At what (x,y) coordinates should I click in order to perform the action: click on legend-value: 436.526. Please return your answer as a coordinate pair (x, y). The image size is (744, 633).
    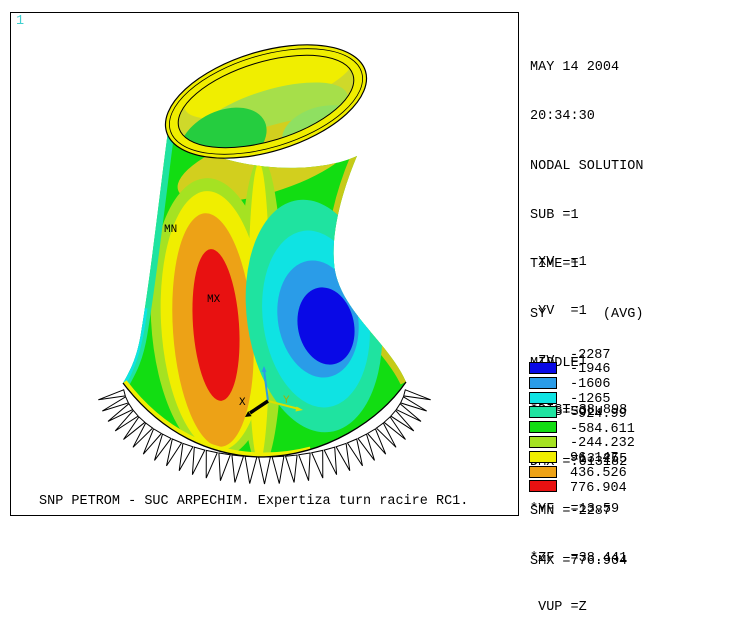
    Looking at the image, I should click on (598, 473).